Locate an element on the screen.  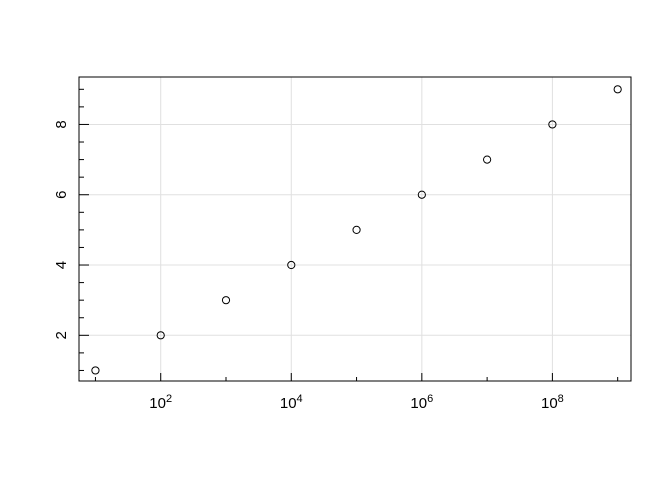
x-tick-label: 10⁶ is located at coordinates (421, 402).